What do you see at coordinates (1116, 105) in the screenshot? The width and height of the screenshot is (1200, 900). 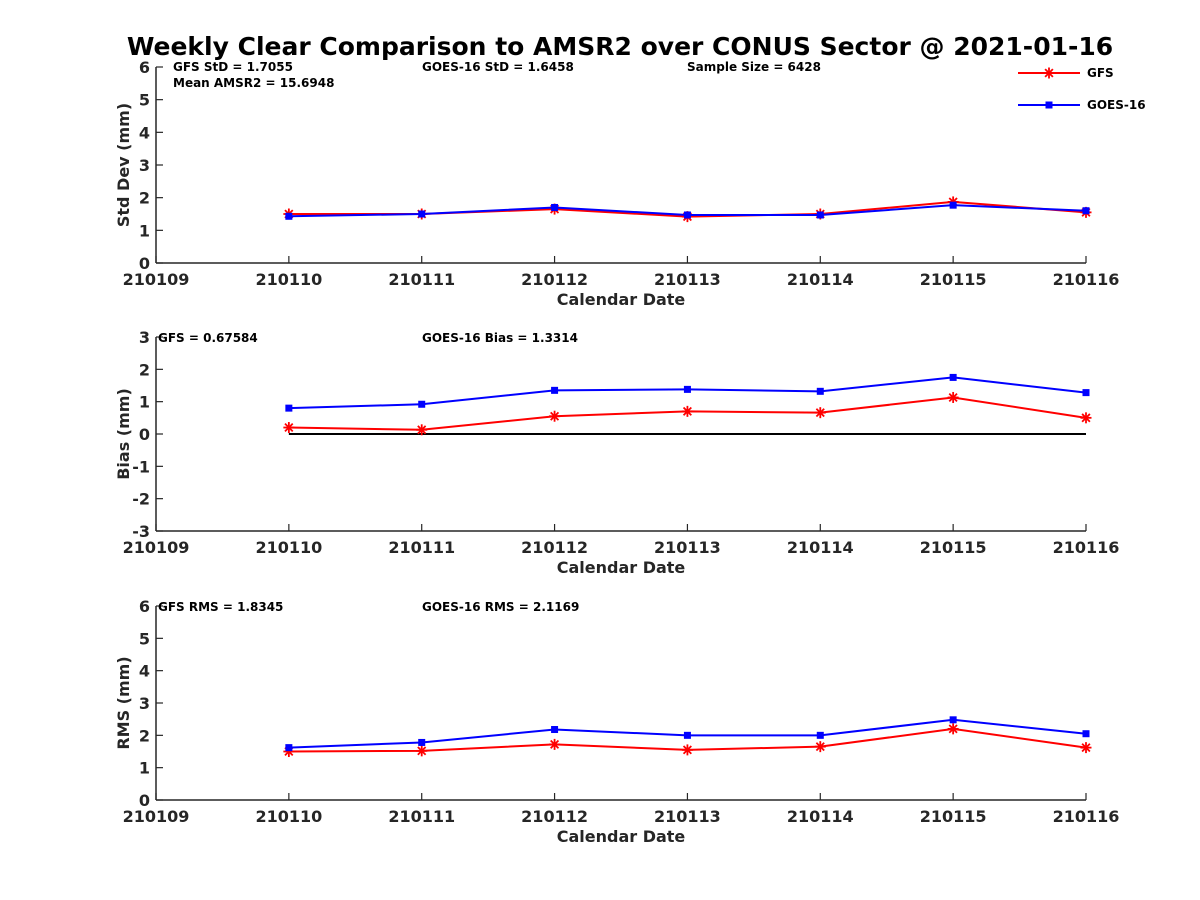 I see `legend-label: GOES-16` at bounding box center [1116, 105].